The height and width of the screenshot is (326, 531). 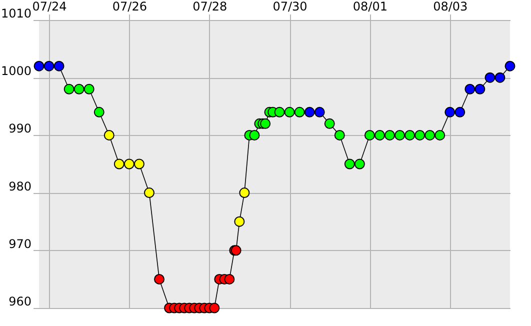 I want to click on y-tick-label: 1010, so click(x=16, y=13).